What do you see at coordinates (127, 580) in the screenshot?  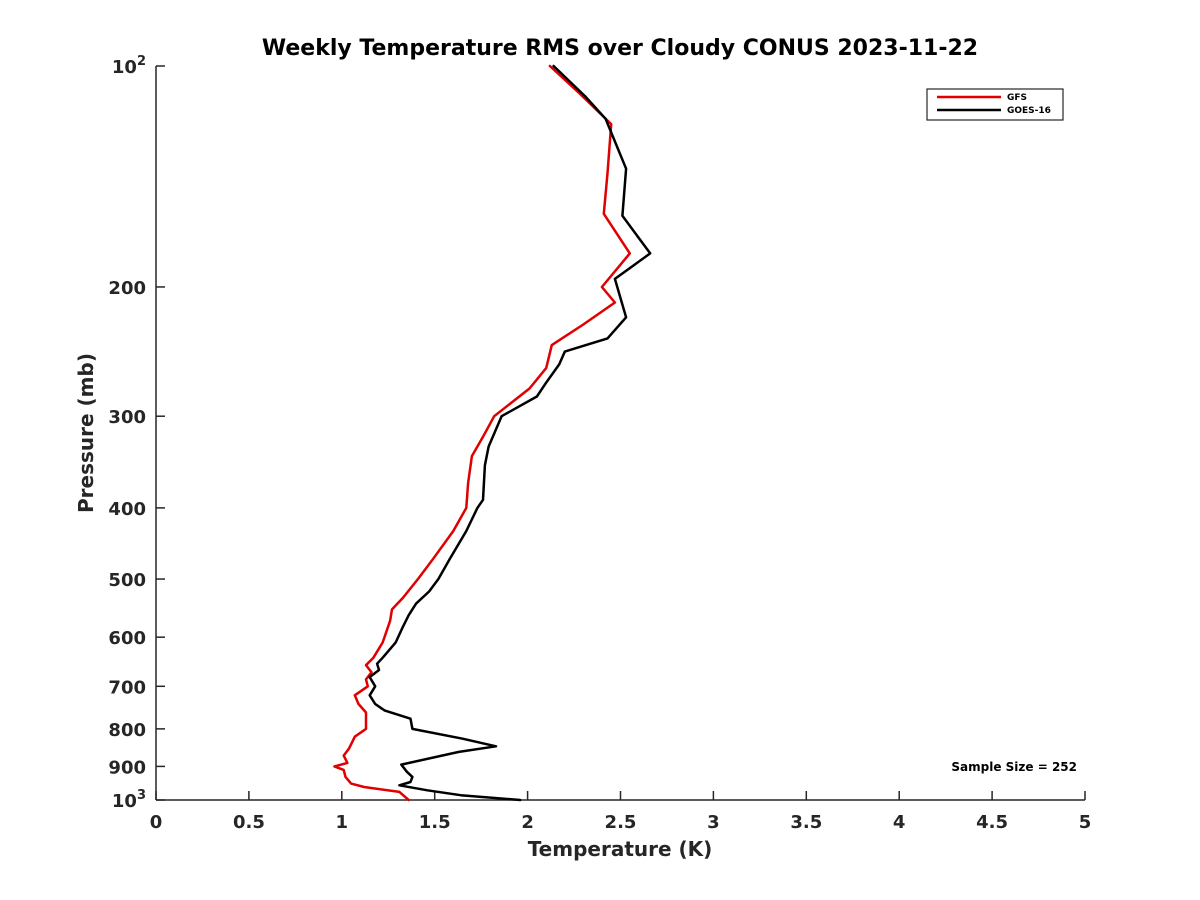 I see `y-tick-label: 500` at bounding box center [127, 580].